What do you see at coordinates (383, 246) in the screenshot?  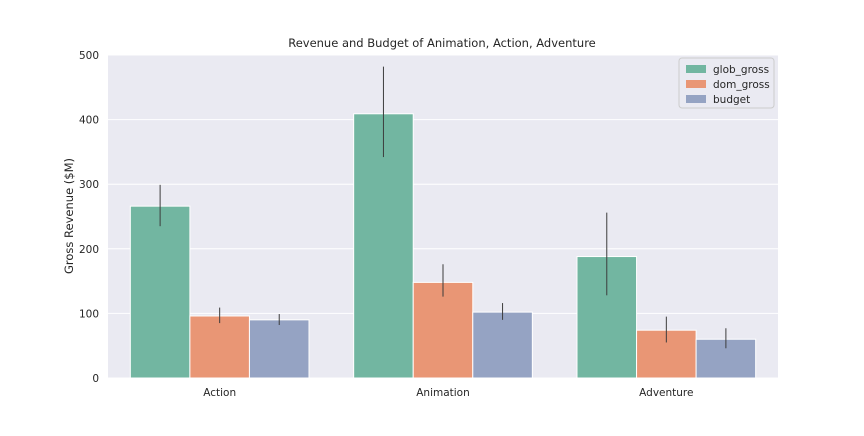 I see `bar-glob_gross-animation` at bounding box center [383, 246].